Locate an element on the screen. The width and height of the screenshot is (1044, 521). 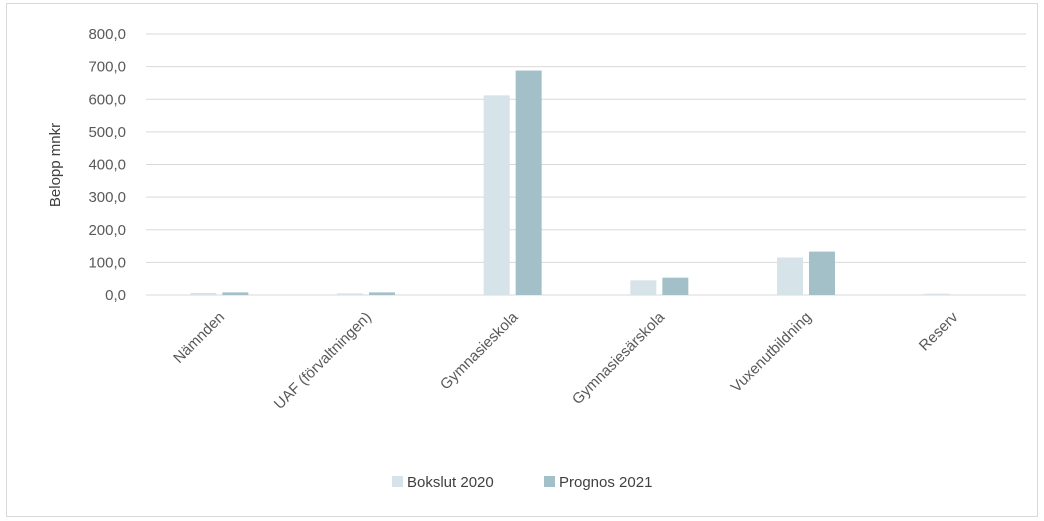
legend-label: Prognos 2021 is located at coordinates (605, 482).